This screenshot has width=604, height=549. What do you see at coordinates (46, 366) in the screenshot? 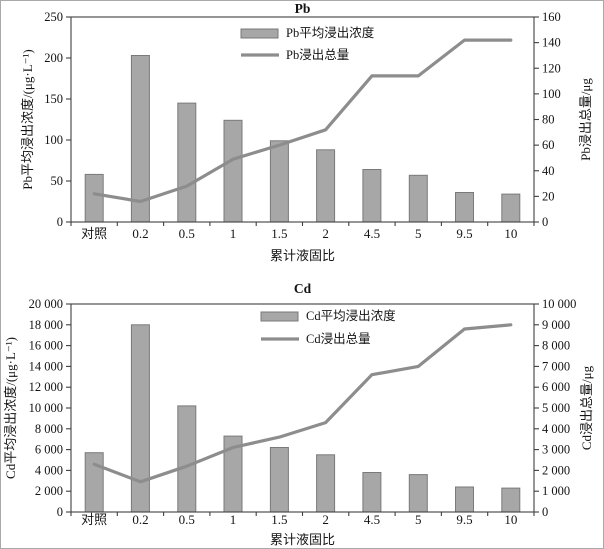
I see `left-tick-label: 14 000` at bounding box center [46, 366].